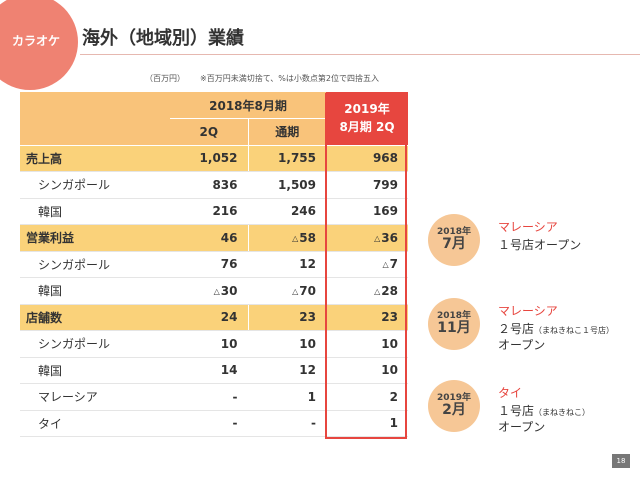 The height and width of the screenshot is (480, 640). Describe the element at coordinates (367, 423) in the screenshot. I see `cell-fy2019-2q: 1` at that location.